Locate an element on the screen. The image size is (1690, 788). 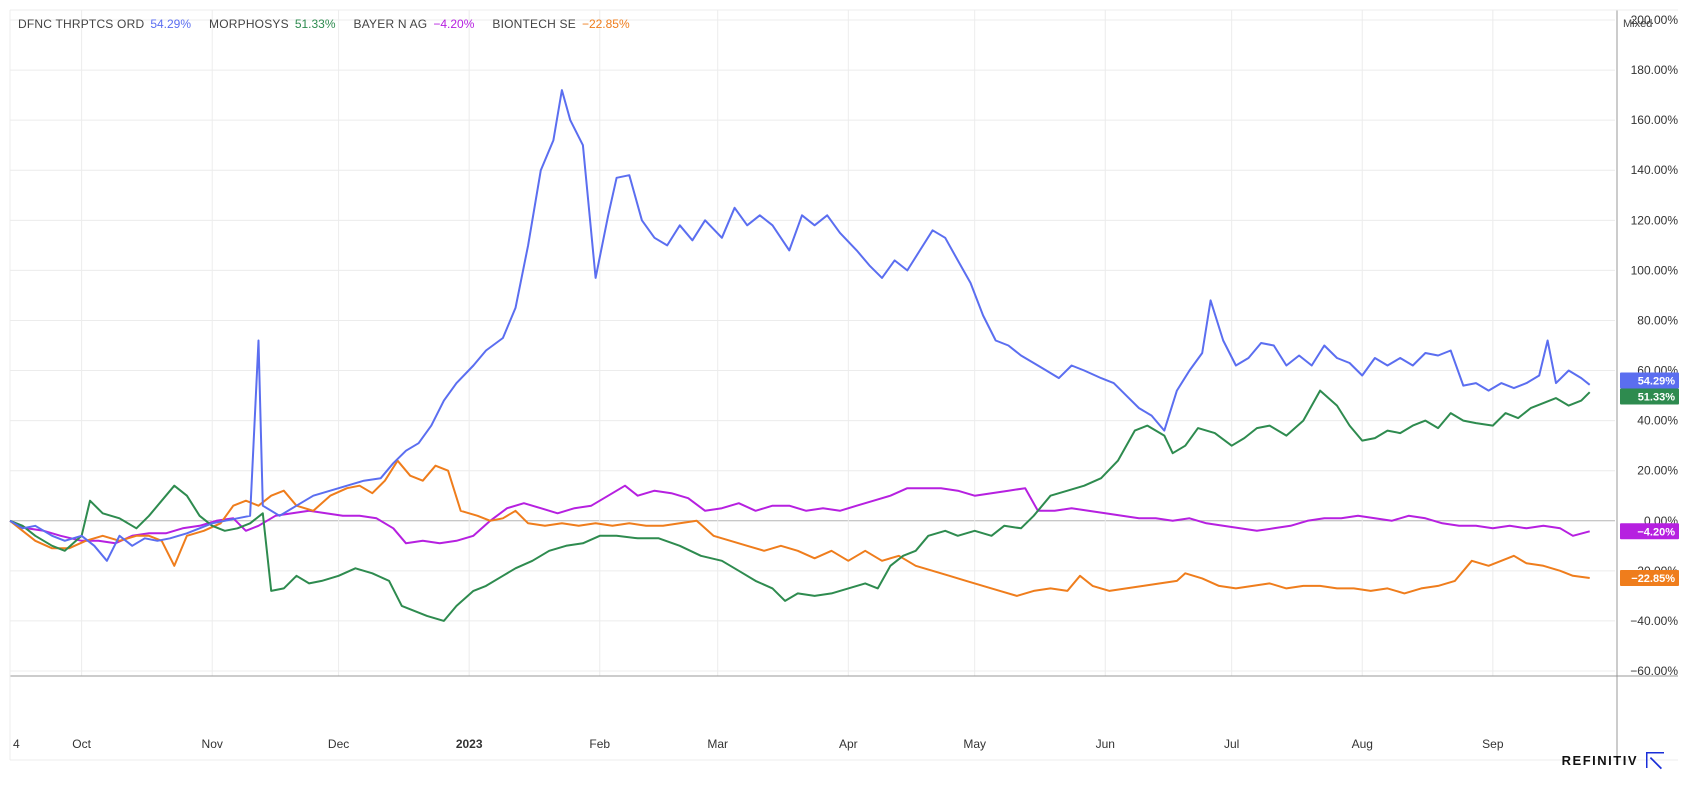
legend-series-change: 51.33% is located at coordinates (315, 24).